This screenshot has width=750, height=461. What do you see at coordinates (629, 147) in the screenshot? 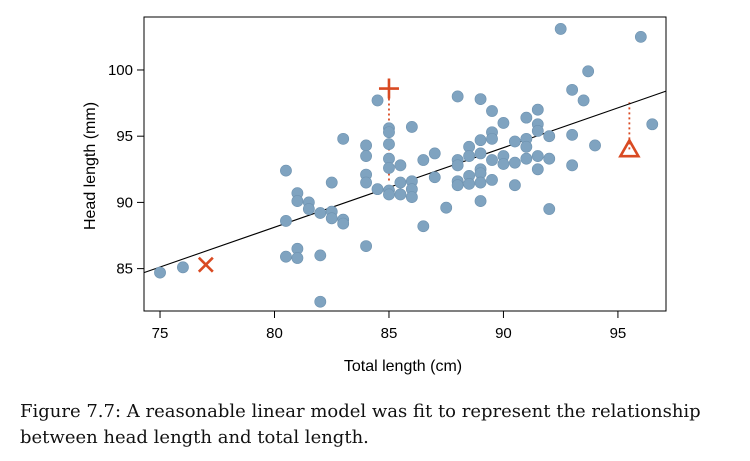
I see `triangle-marker` at bounding box center [629, 147].